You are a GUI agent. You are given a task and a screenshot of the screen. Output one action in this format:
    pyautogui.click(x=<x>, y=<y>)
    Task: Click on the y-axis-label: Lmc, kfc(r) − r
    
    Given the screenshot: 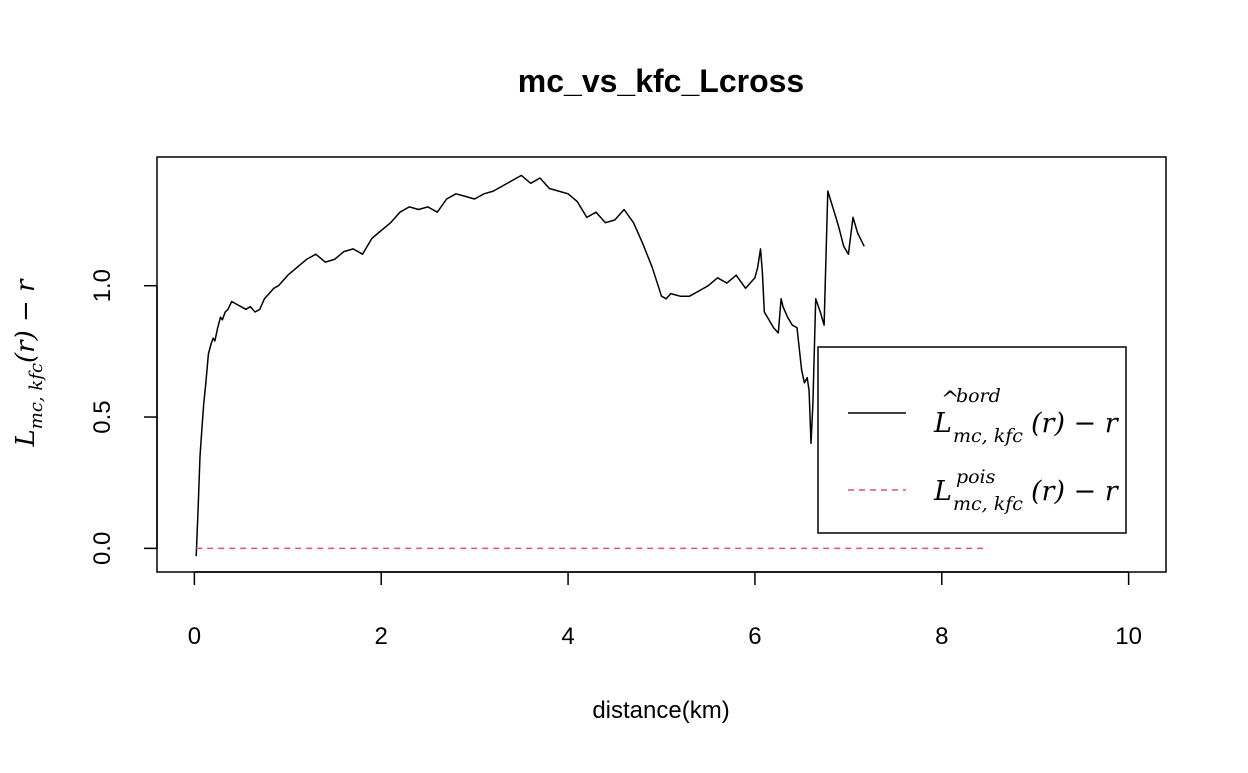 What is the action you would take?
    pyautogui.click(x=29, y=363)
    